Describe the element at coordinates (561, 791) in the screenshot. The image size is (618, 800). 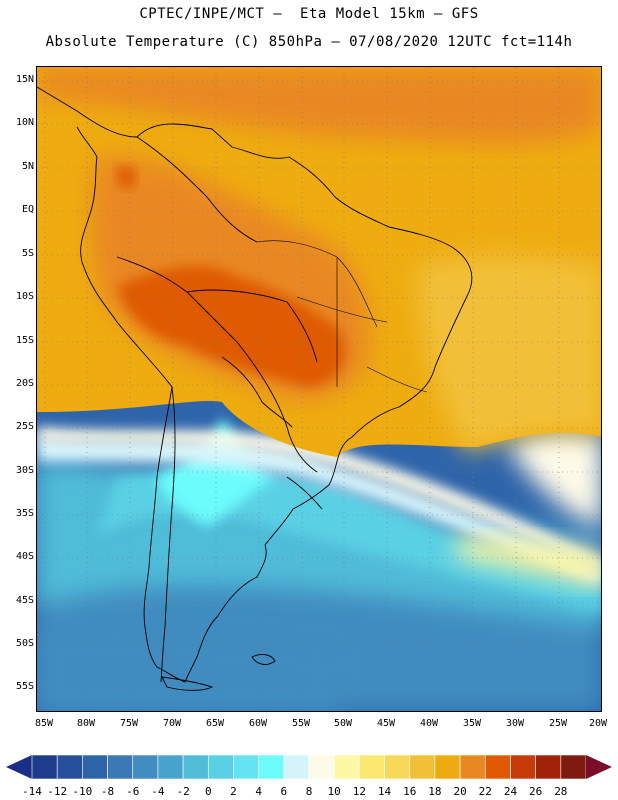
I see `colorbar-label: 28` at that location.